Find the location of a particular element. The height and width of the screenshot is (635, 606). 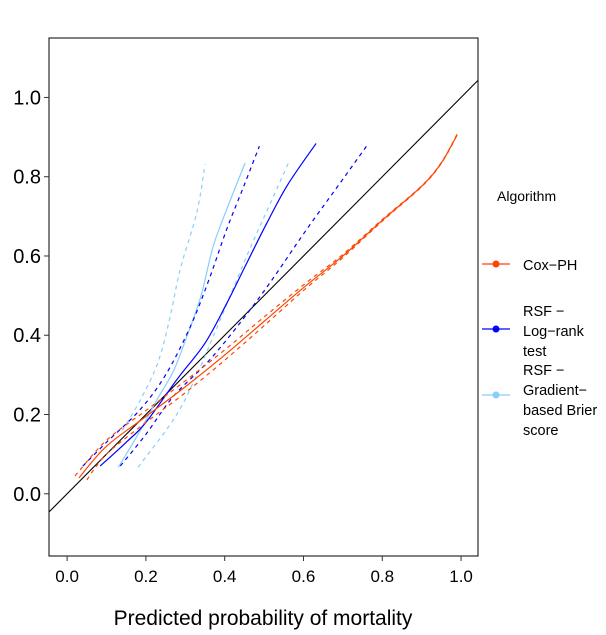

legend-label: score is located at coordinates (540, 431).